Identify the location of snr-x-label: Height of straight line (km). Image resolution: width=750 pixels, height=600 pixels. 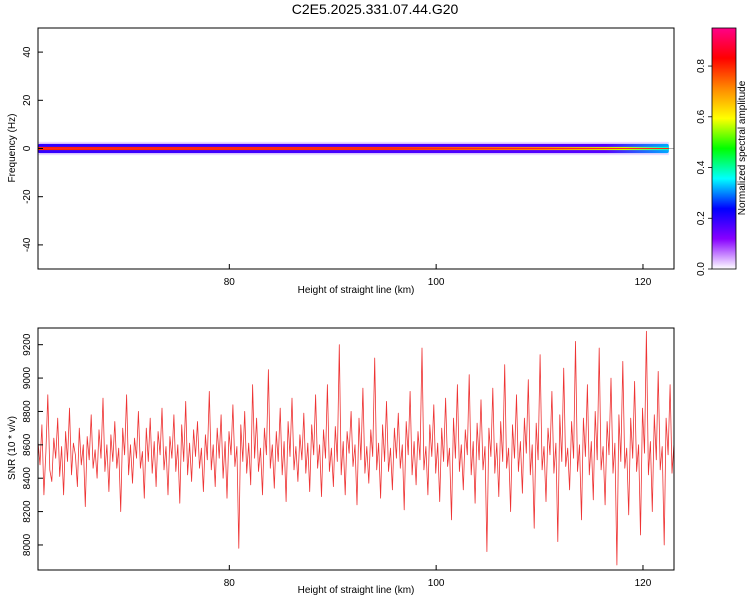
(356, 590).